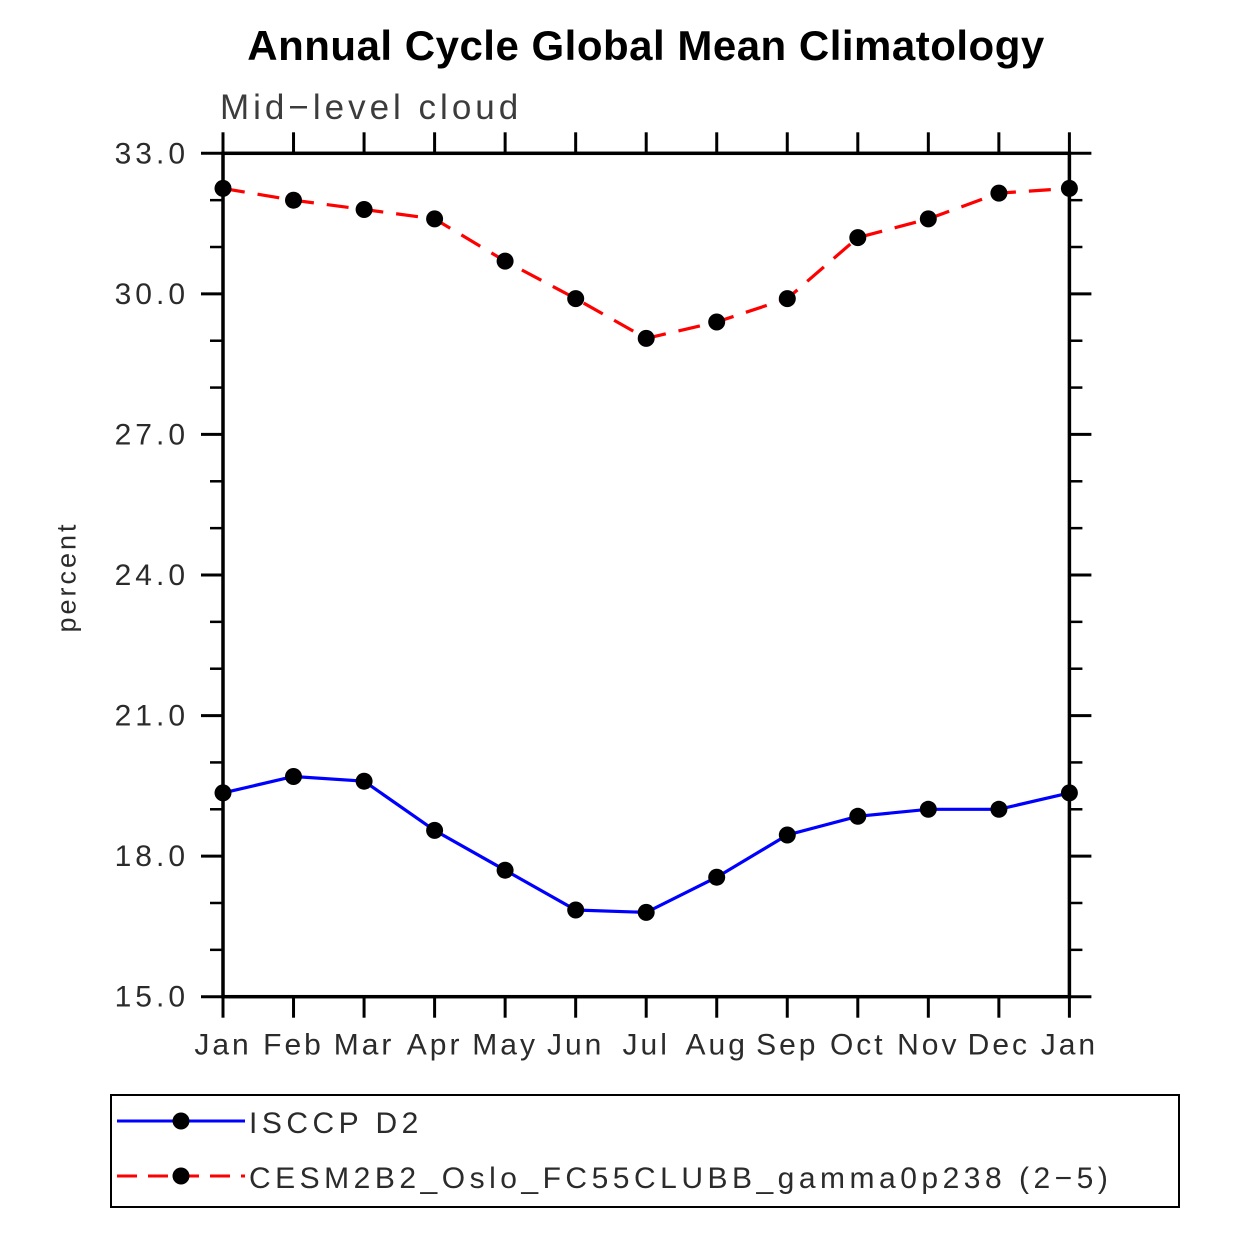 Image resolution: width=1238 pixels, height=1238 pixels. Describe the element at coordinates (681, 1178) in the screenshot. I see `legend-label: CESM2B2_Oslo_FC55CLUBB_gamma0p238 (2−5)` at that location.